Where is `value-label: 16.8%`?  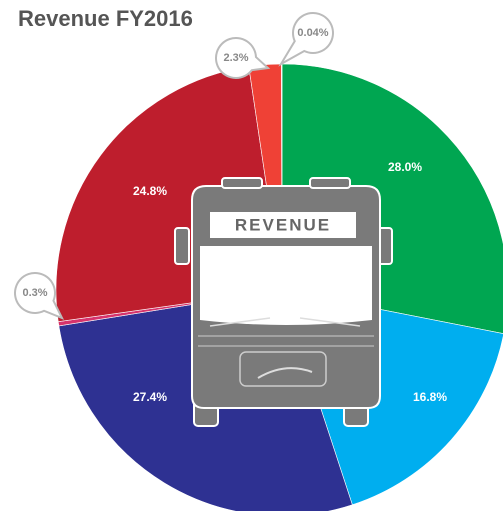 value-label: 16.8% is located at coordinates (430, 397).